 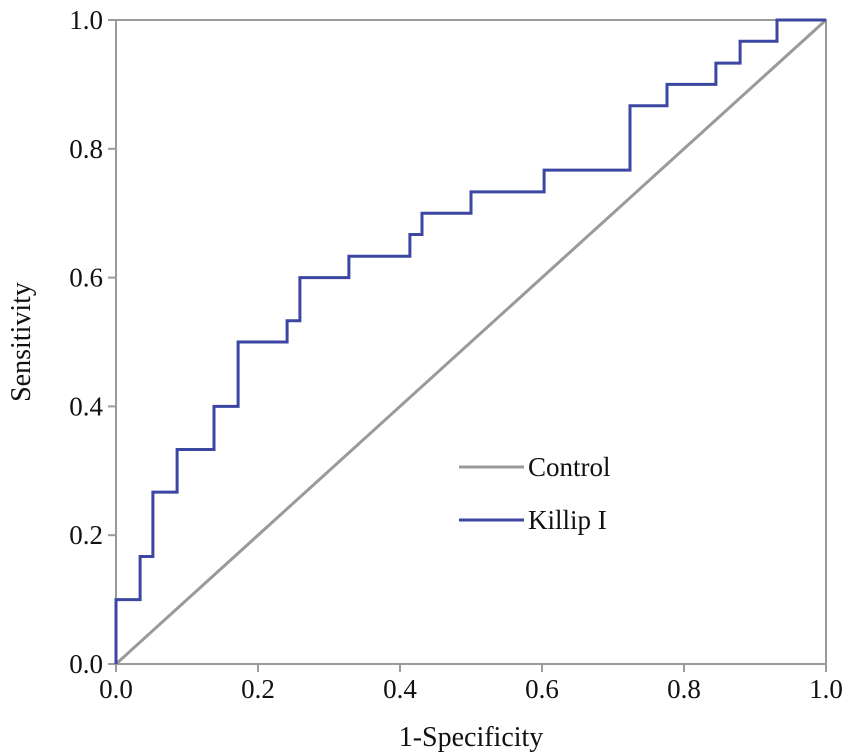 What do you see at coordinates (542, 689) in the screenshot?
I see `x-tick-label: 0.6` at bounding box center [542, 689].